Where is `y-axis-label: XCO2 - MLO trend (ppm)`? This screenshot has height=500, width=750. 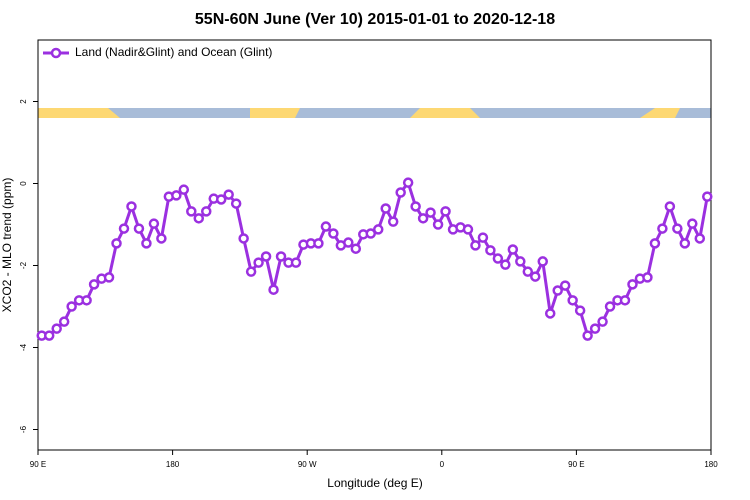 y-axis-label: XCO2 - MLO trend (ppm) is located at coordinates (7, 245).